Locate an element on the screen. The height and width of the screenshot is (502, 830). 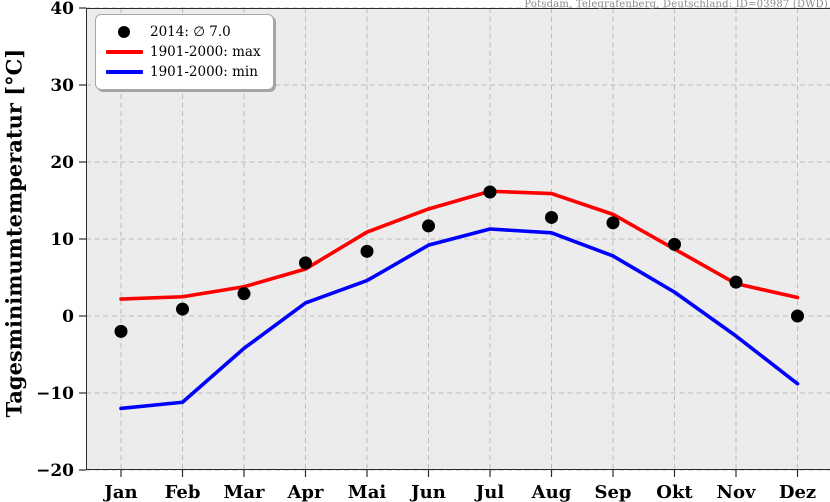
legend-label-avg-2014: 2014: ∅ 7.0 is located at coordinates (190, 32).